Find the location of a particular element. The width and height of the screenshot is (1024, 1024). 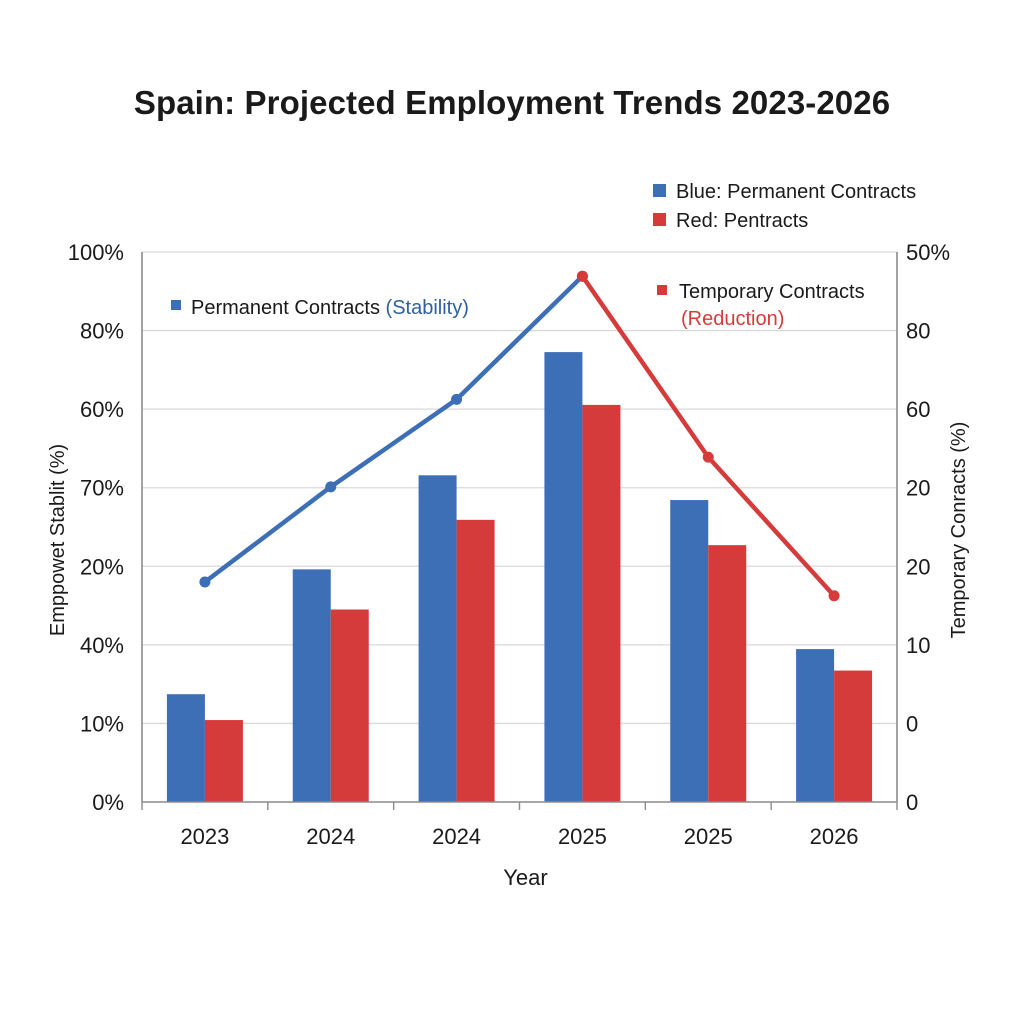

legend-label: Blue: Permanent Contracts is located at coordinates (796, 192).